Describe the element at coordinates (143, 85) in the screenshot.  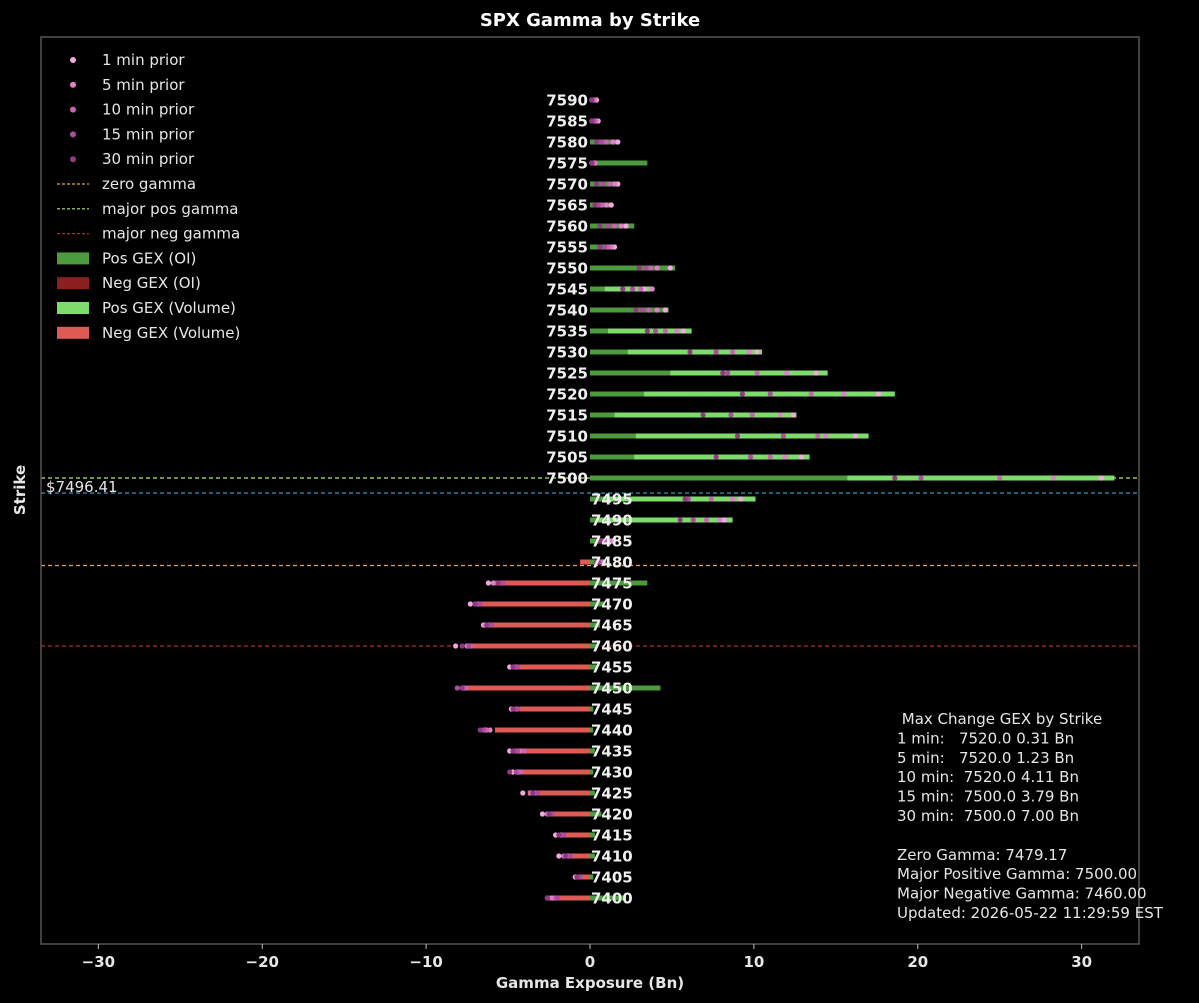
I see `legend-label-1: 5 min prior` at that location.